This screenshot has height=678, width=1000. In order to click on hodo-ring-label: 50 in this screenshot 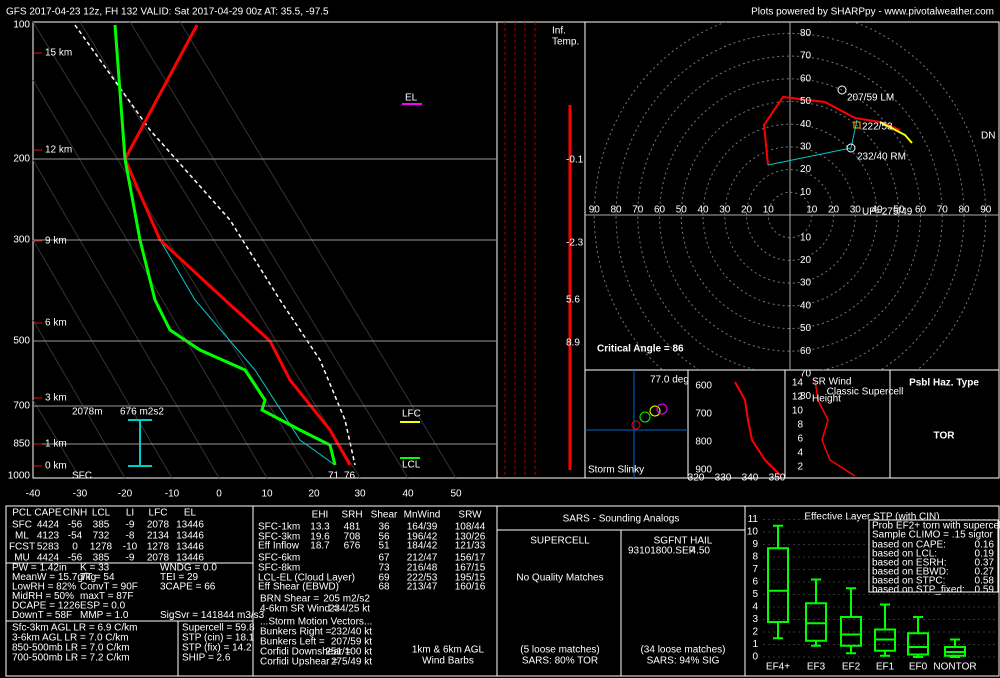, I will do `click(682, 210)`.